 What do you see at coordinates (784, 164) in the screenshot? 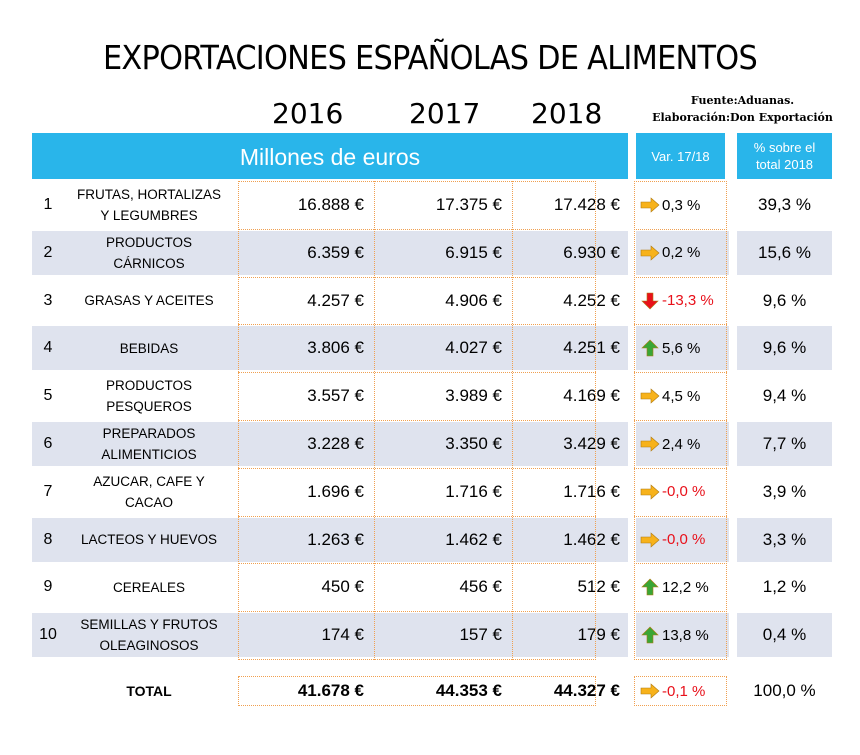
I see `pct-header-line2: total 2018` at bounding box center [784, 164].